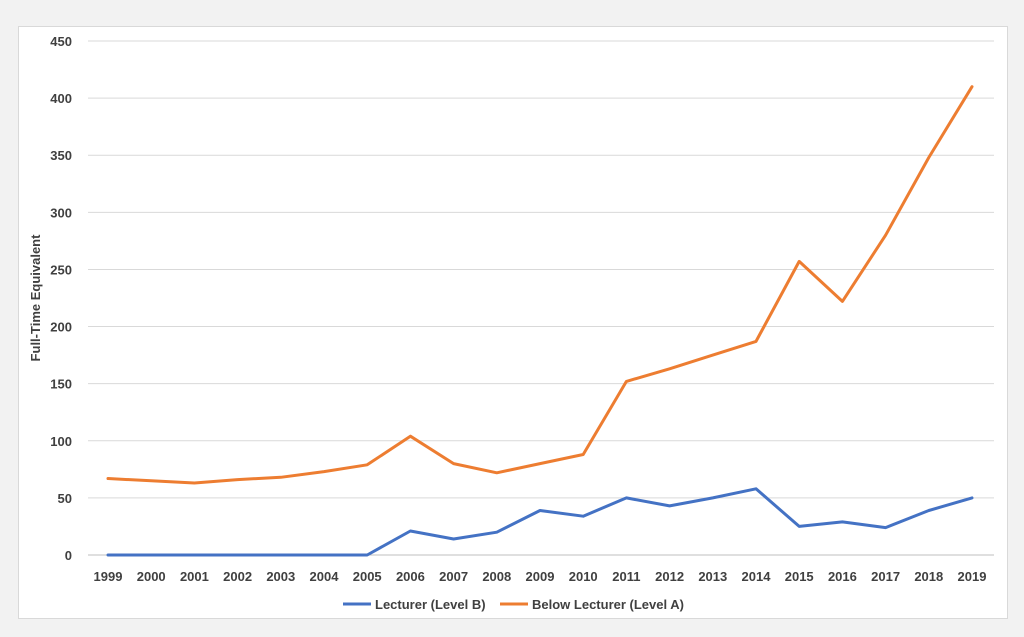 The width and height of the screenshot is (1024, 637). Describe the element at coordinates (496, 576) in the screenshot. I see `x-tick-label: 2008` at that location.